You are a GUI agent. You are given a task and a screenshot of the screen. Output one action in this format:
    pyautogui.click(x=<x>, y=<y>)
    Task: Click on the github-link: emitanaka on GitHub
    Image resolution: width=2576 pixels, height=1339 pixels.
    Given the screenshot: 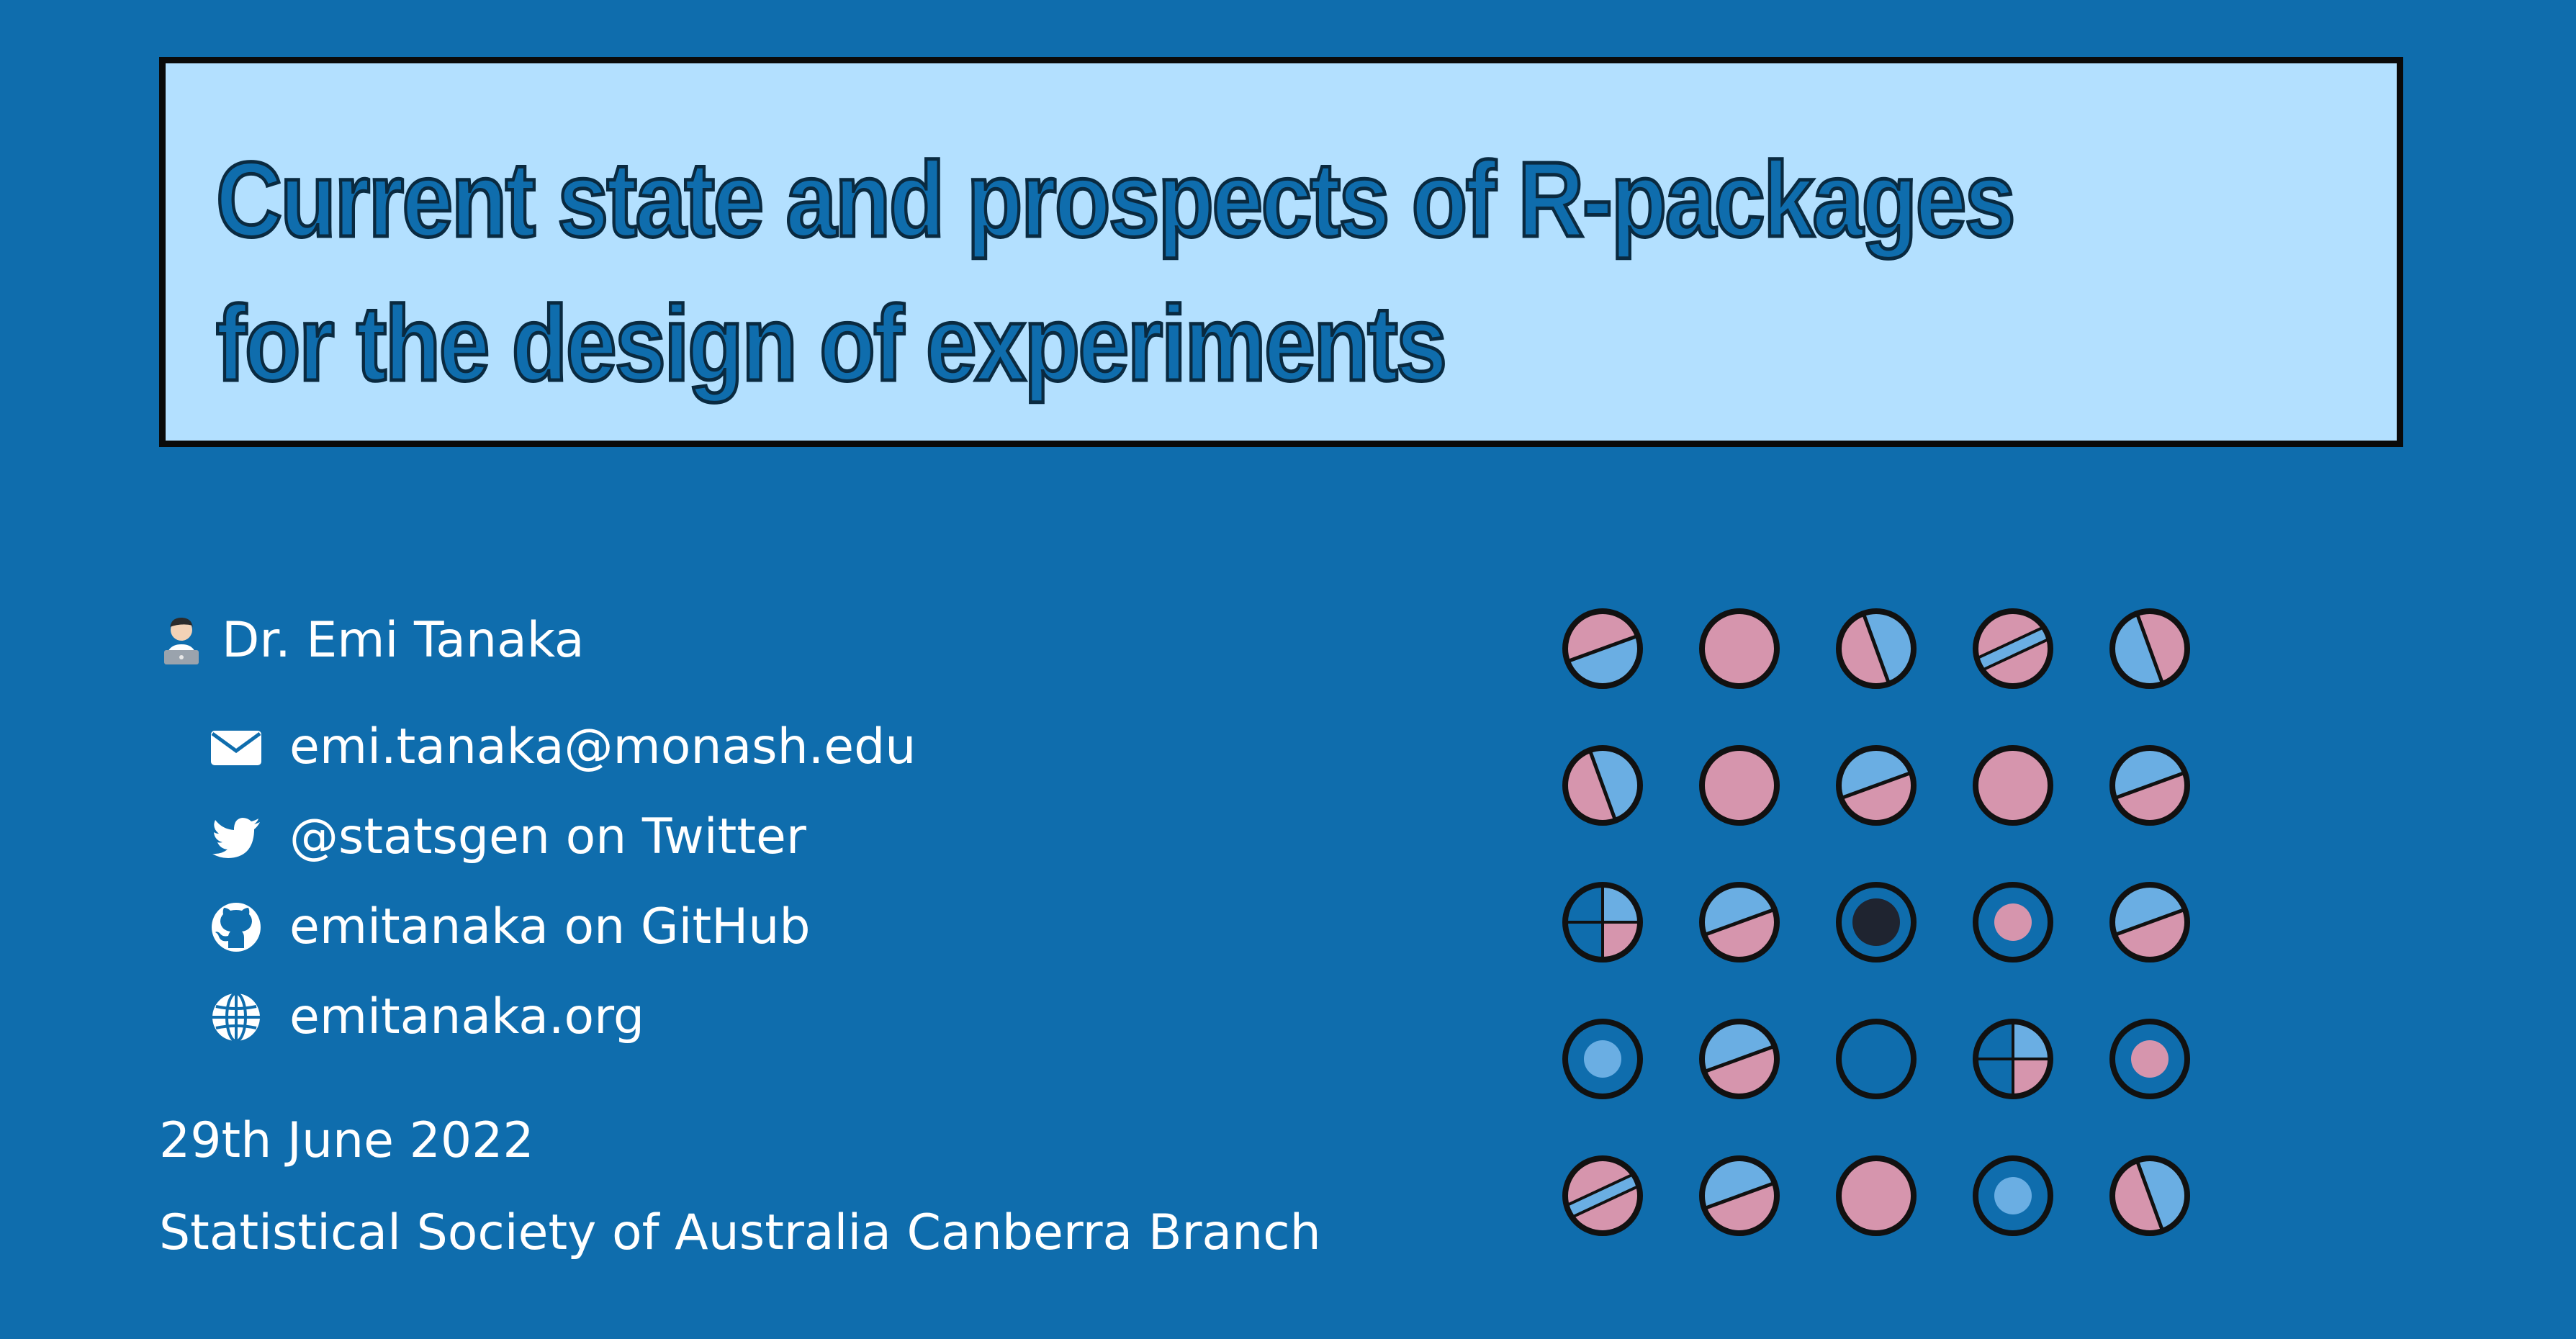 What is the action you would take?
    pyautogui.click(x=550, y=926)
    